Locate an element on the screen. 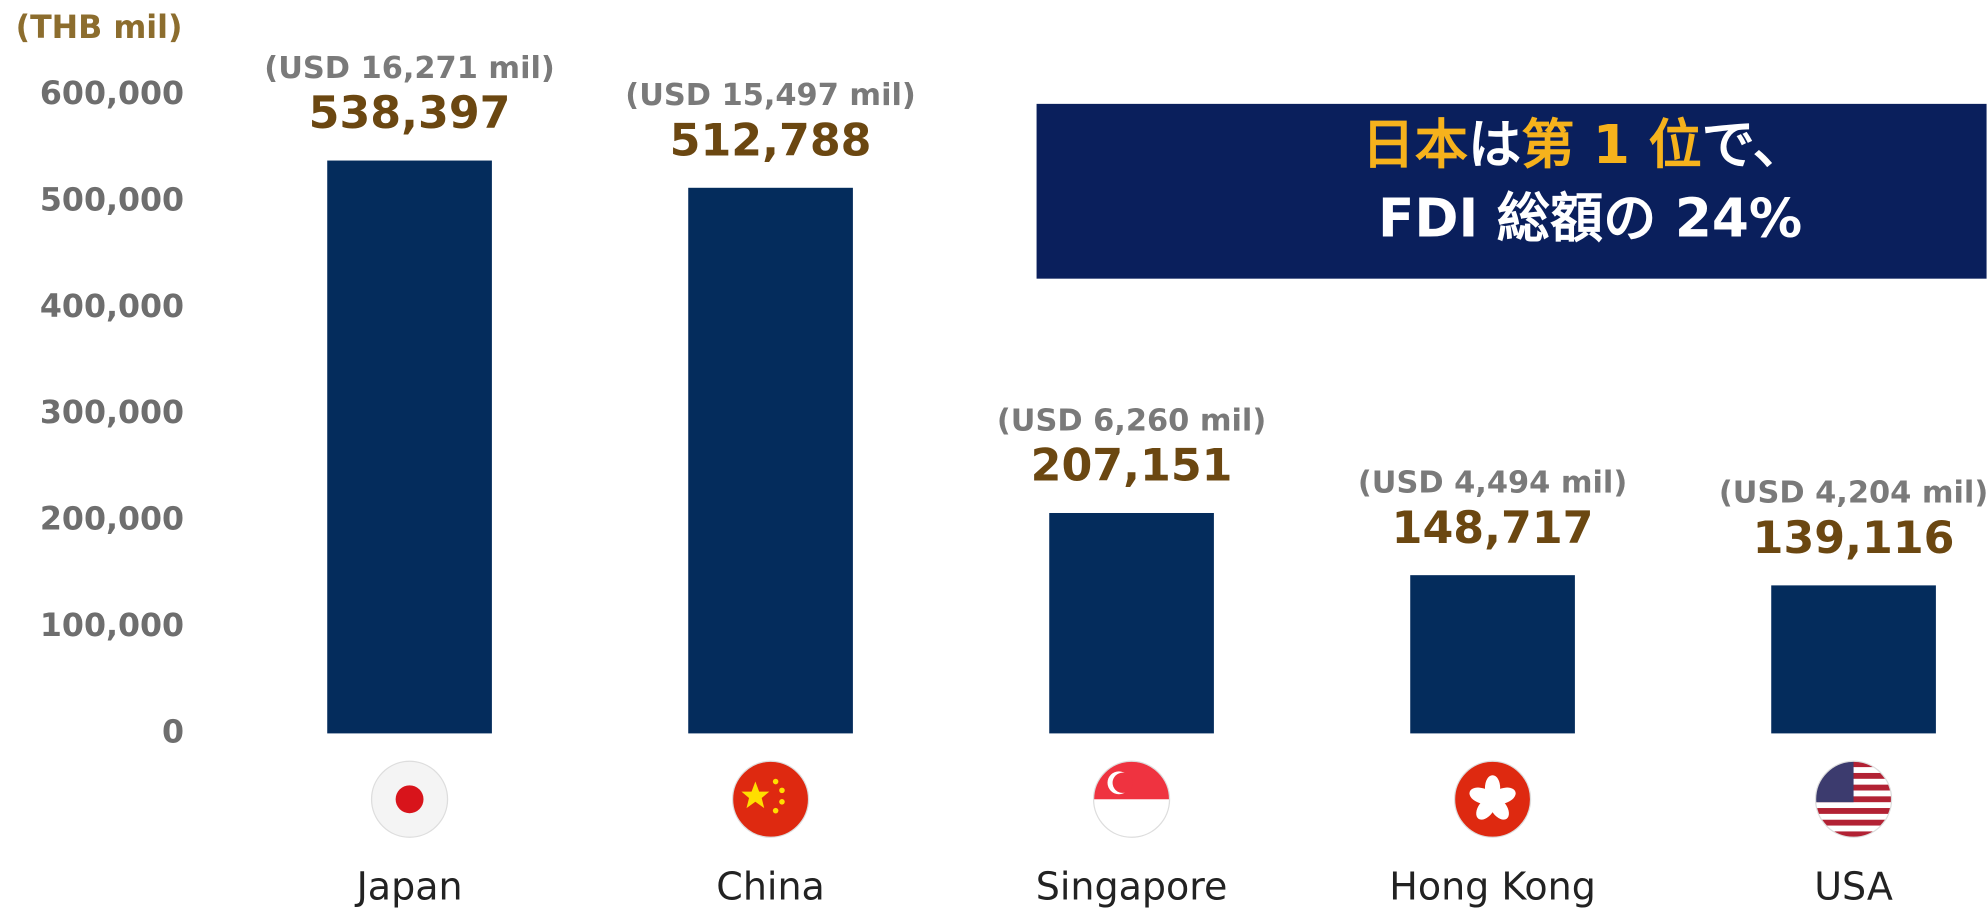  x-tick-label: Singapore is located at coordinates (1132, 887).